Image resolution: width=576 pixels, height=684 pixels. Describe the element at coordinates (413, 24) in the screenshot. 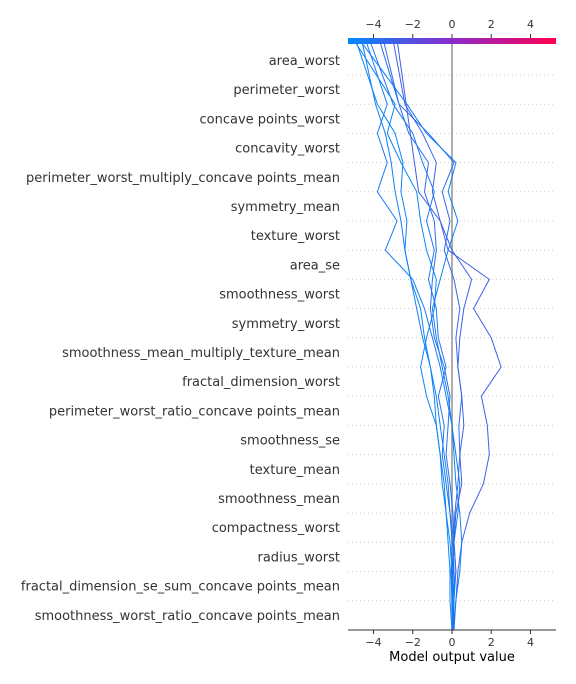

I see `top-tick-label: −2` at that location.